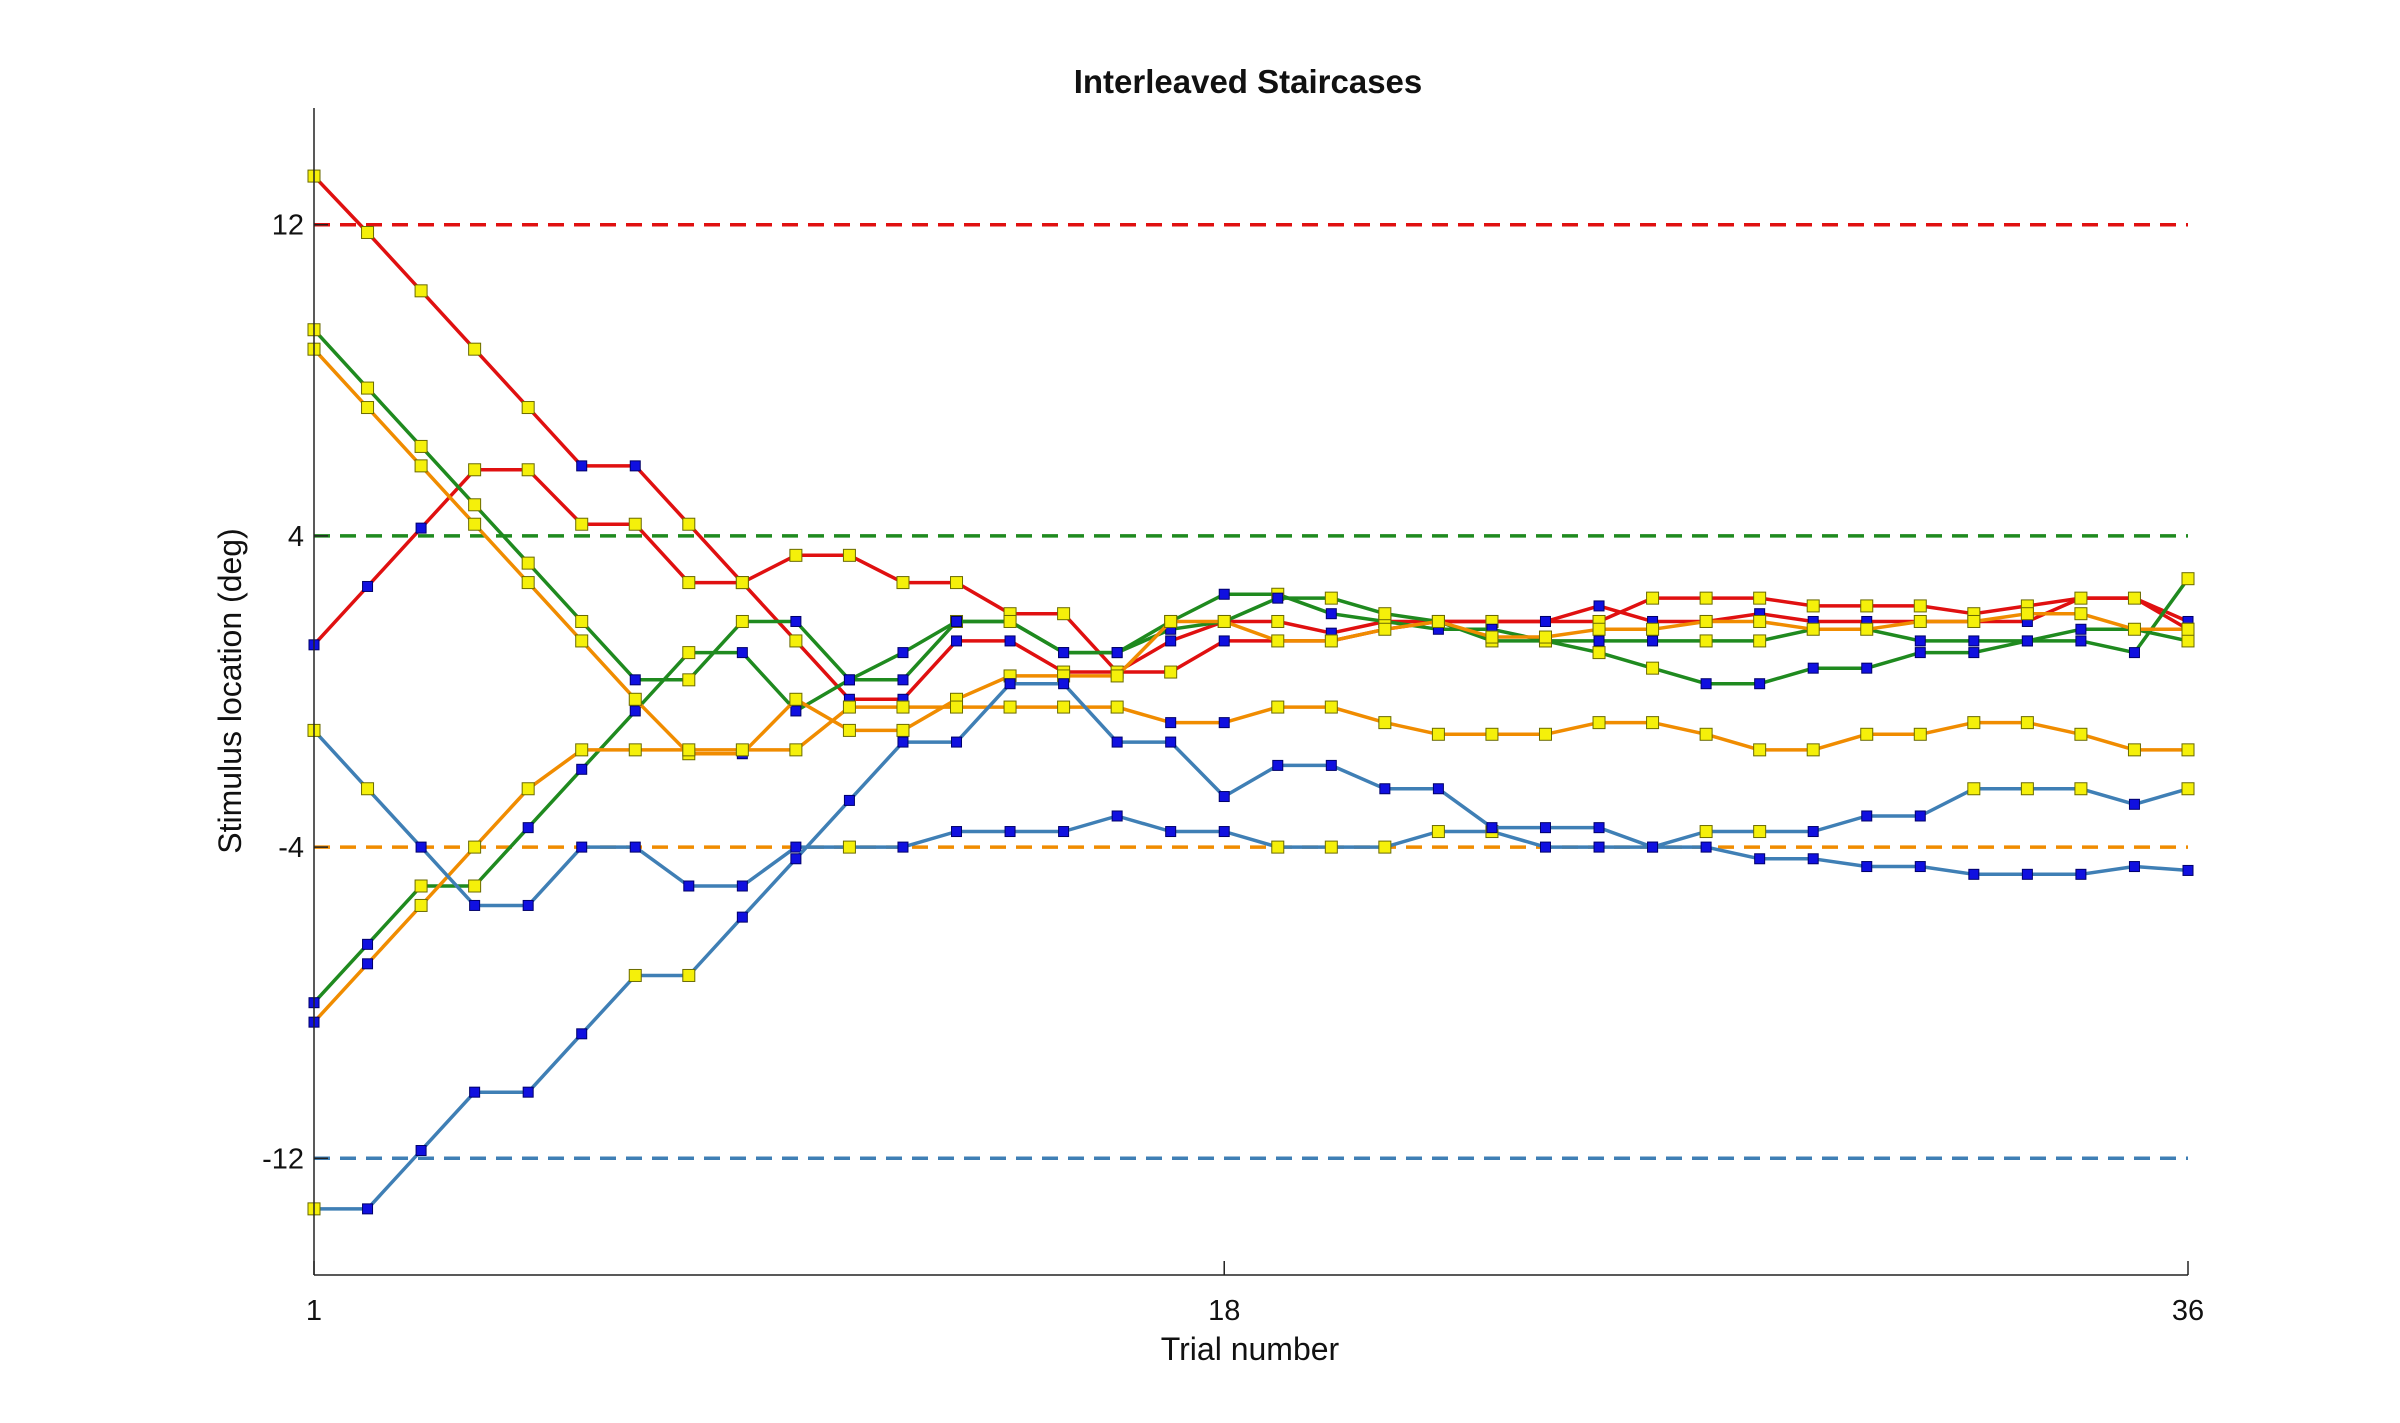 Image resolution: width=2400 pixels, height=1423 pixels. I want to click on x-tick-label: 36, so click(2188, 1311).